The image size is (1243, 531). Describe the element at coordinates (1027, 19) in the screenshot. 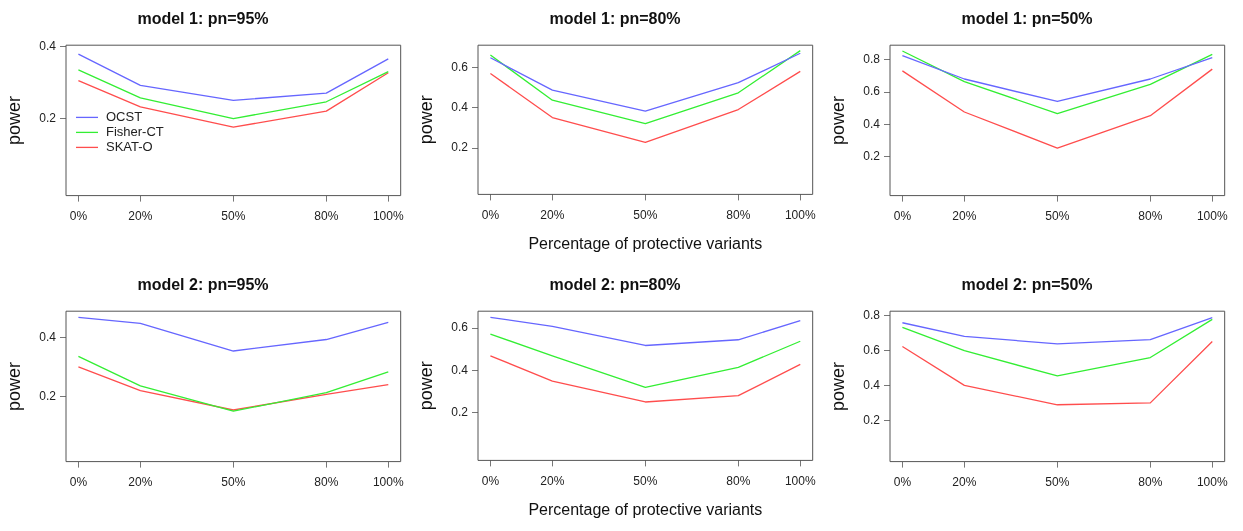

I see `chart-title: model 1: pn=50%` at that location.